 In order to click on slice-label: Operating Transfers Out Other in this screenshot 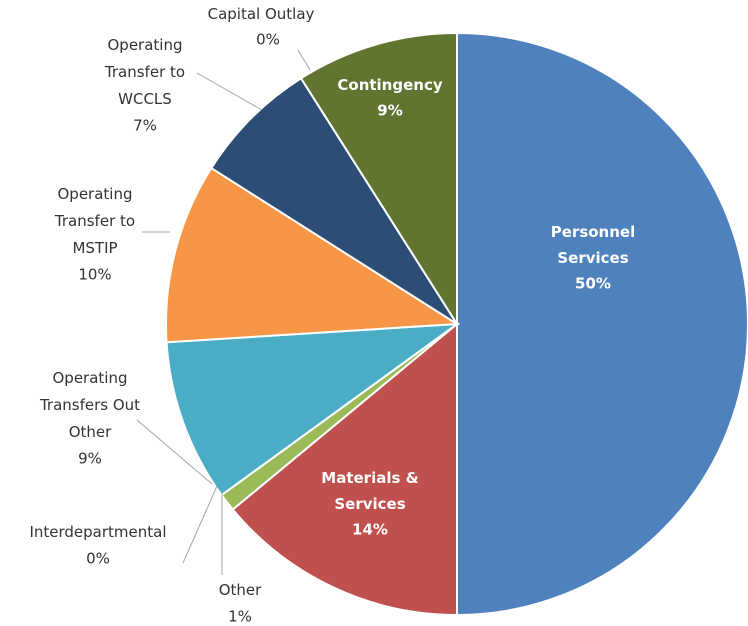, I will do `click(89, 405)`.